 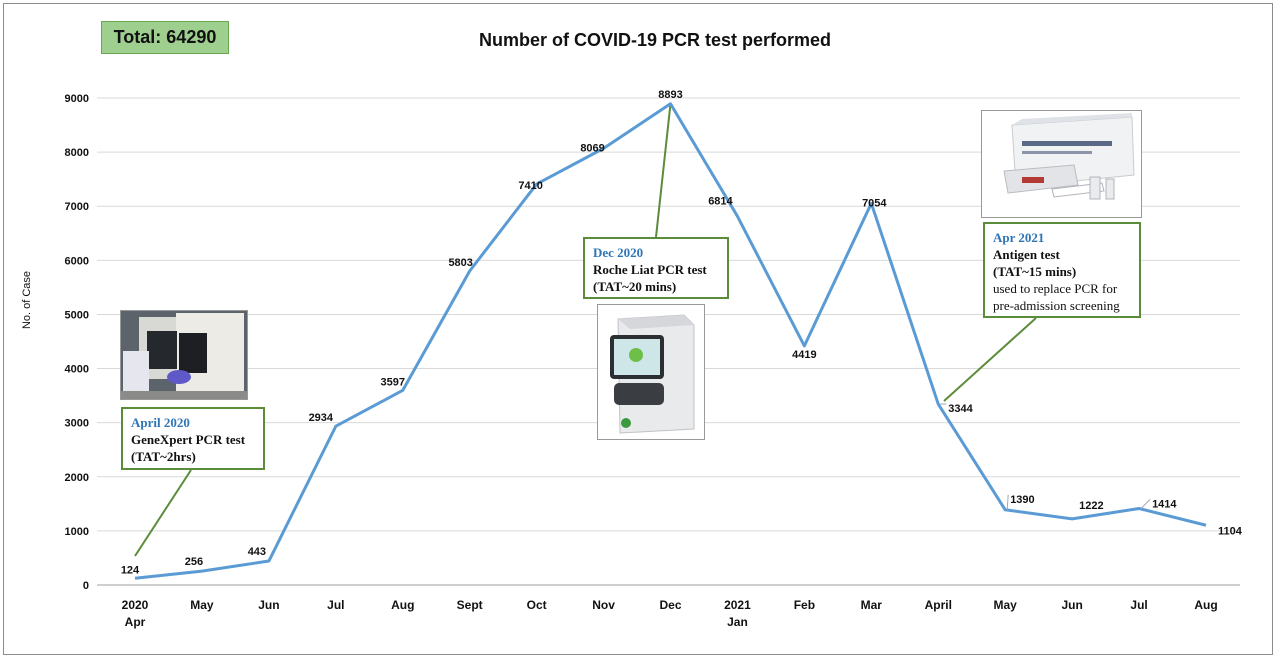 I want to click on y-axis-title: No. of Case, so click(x=27, y=300).